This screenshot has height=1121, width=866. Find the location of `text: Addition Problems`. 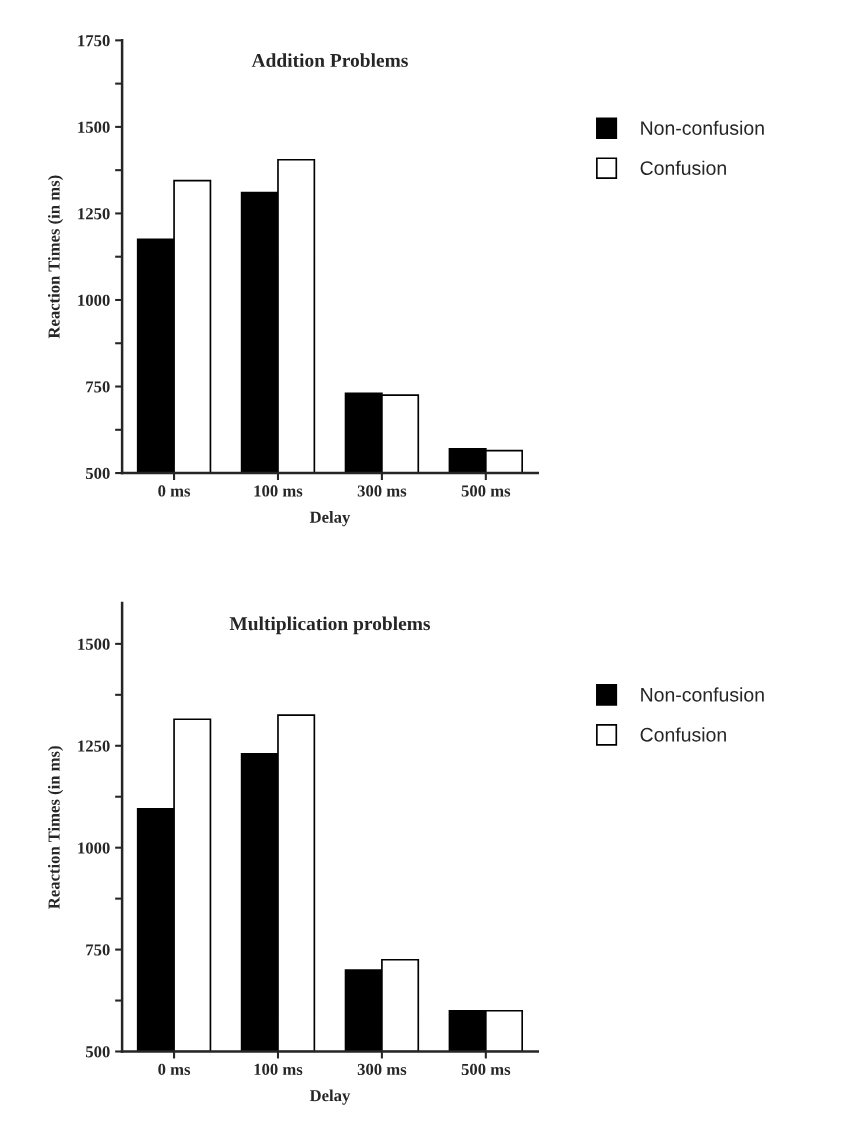

text: Addition Problems is located at coordinates (329, 60).